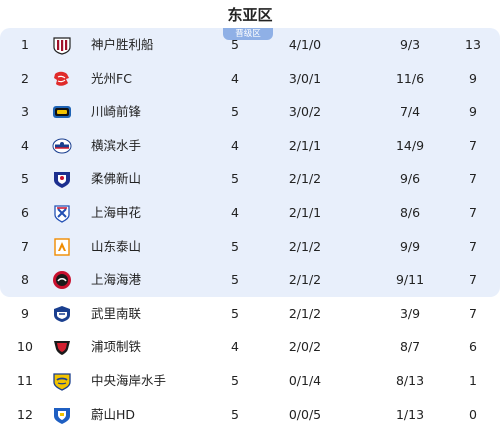 Image resolution: width=500 pixels, height=440 pixels. What do you see at coordinates (116, 212) in the screenshot?
I see `team-name: 上海申花` at bounding box center [116, 212].